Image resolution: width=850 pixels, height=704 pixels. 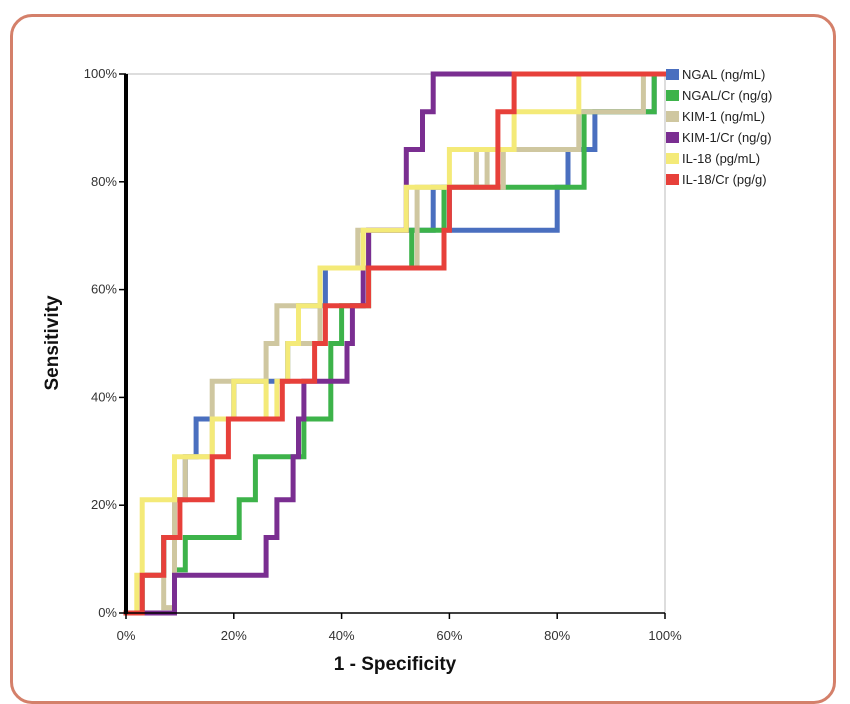 I want to click on y-axis-title: Sensitivity, so click(x=52, y=342).